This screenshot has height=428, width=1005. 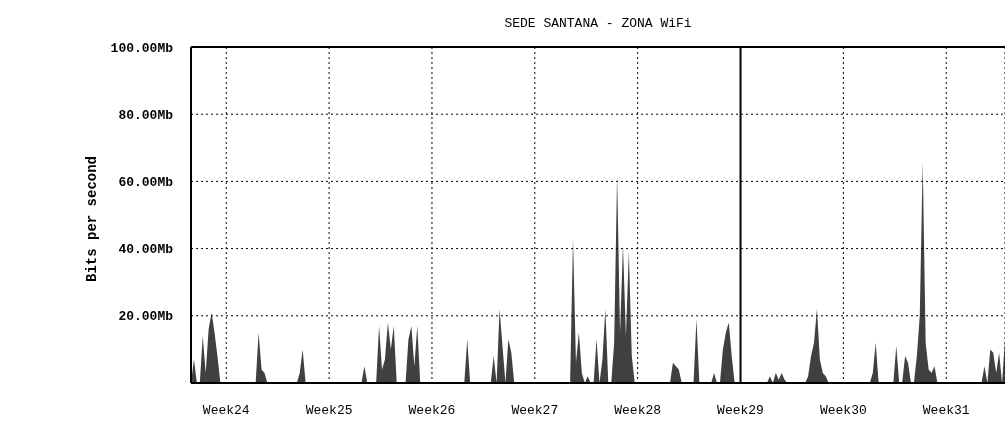 What do you see at coordinates (598, 23) in the screenshot?
I see `chart-title: SEDE SANTANA - ZONA WiFi` at bounding box center [598, 23].